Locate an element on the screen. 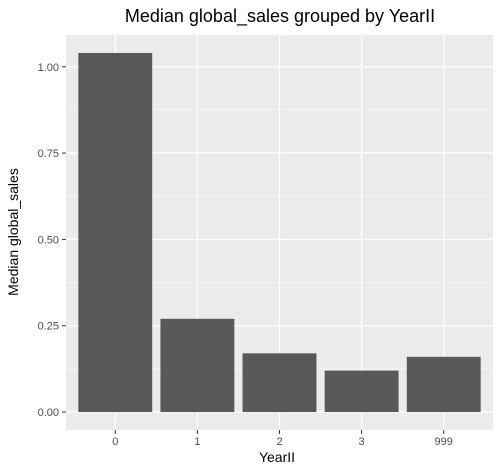 This screenshot has width=500, height=475. chart-title: Median global_sales grouped by YearII is located at coordinates (280, 16).